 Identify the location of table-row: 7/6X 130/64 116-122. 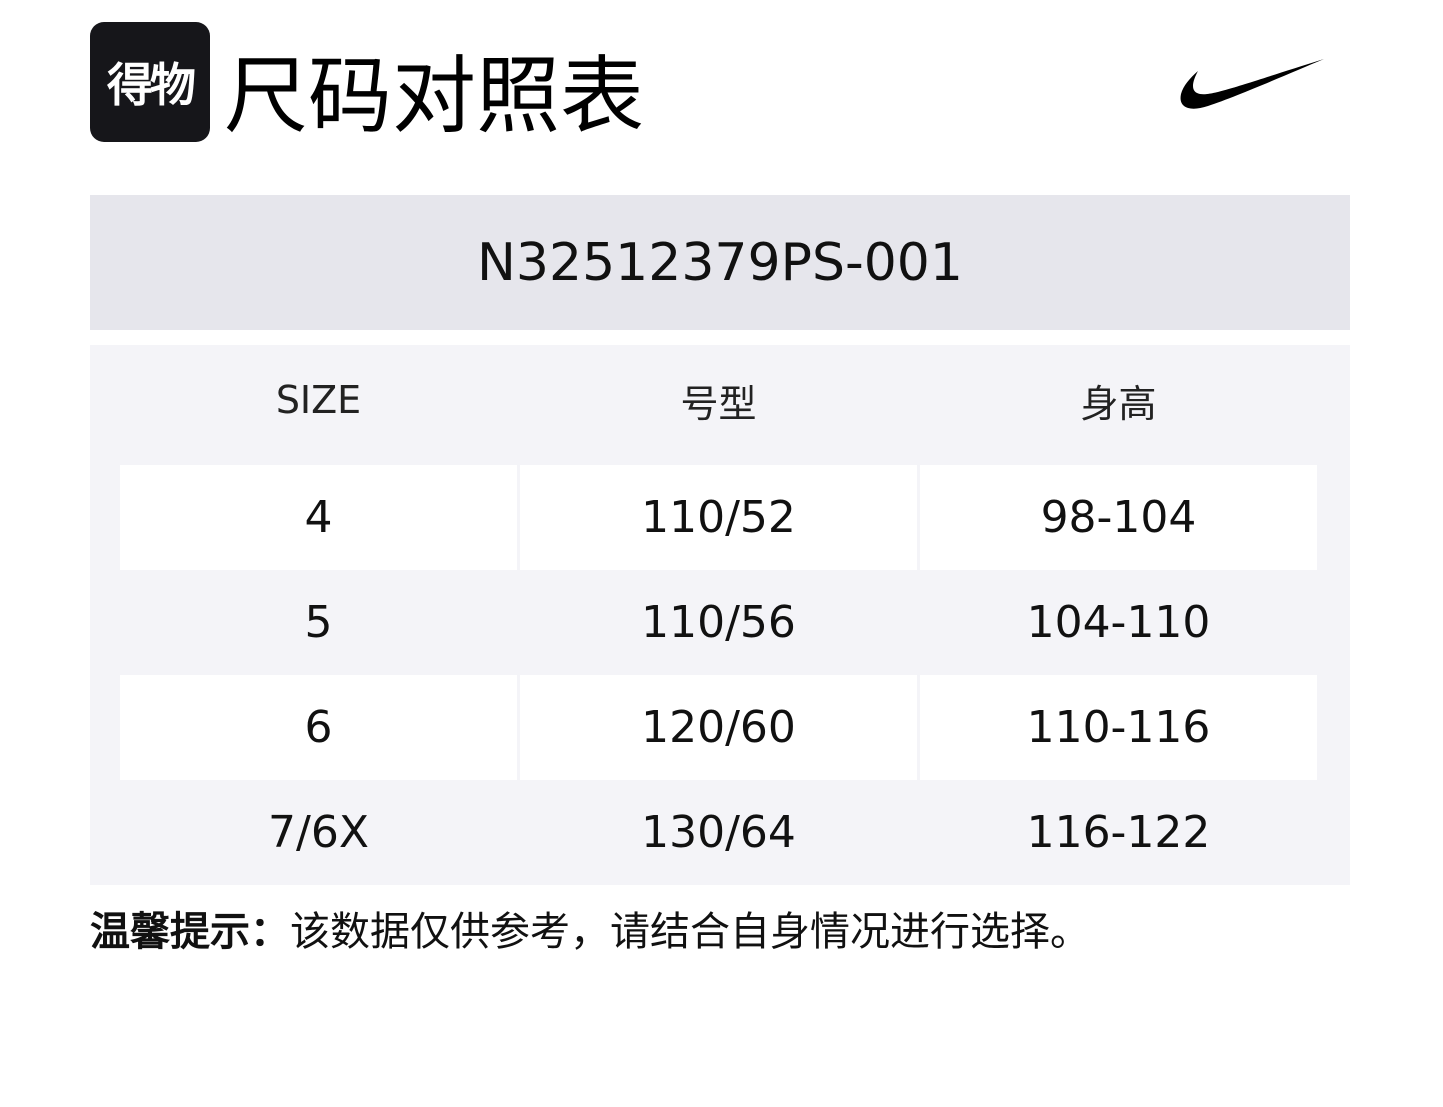
(720, 832).